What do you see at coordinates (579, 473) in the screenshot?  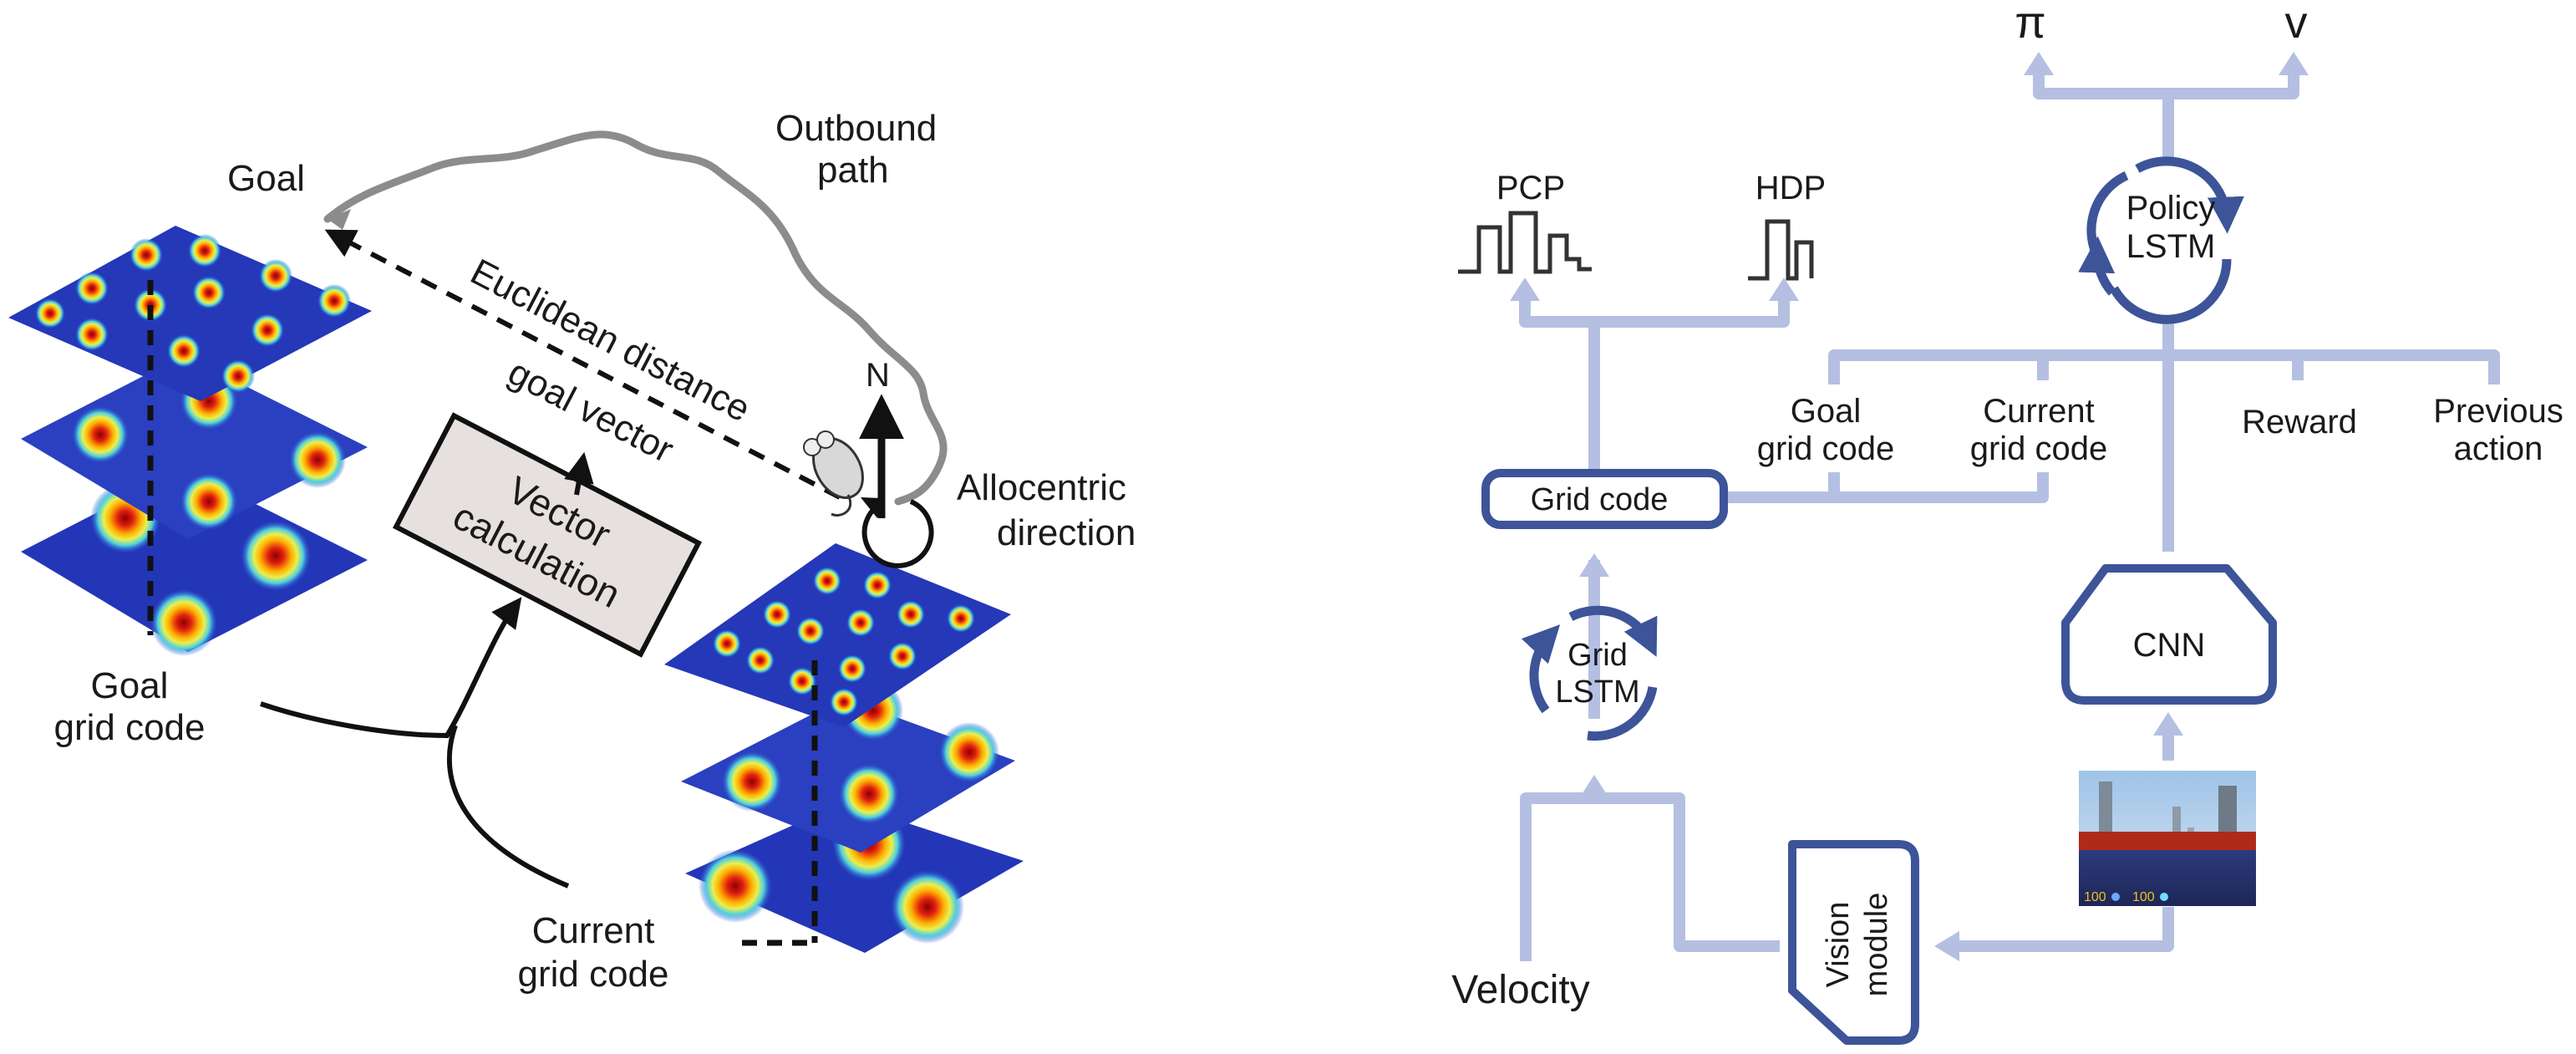 I see `vector-out-arrow` at bounding box center [579, 473].